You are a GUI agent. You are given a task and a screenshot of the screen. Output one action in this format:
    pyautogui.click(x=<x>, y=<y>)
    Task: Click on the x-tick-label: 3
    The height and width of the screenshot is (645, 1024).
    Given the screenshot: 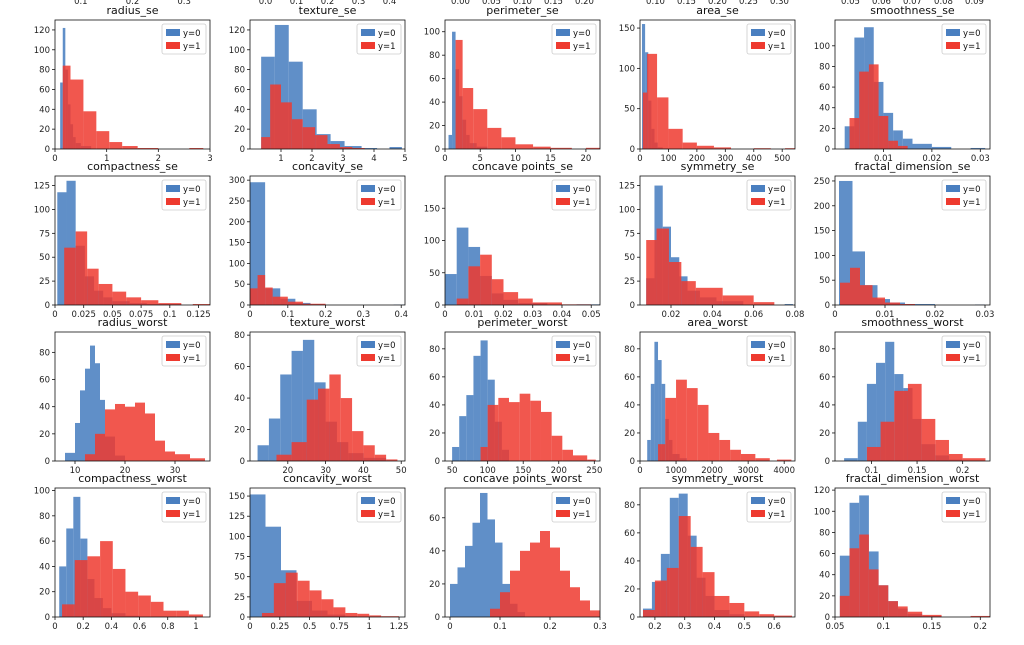 What is the action you would take?
    pyautogui.click(x=342, y=159)
    